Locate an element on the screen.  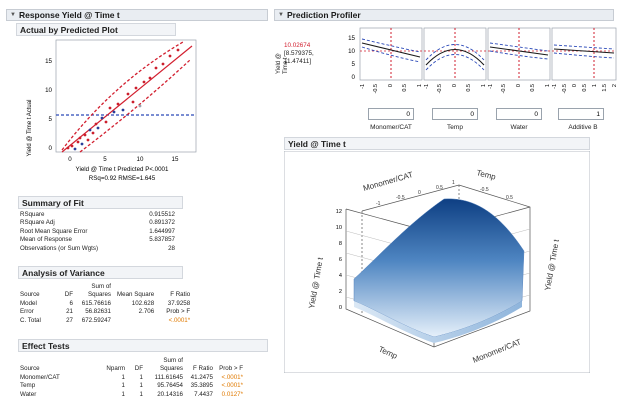
water-value-input is located at coordinates (519, 114).